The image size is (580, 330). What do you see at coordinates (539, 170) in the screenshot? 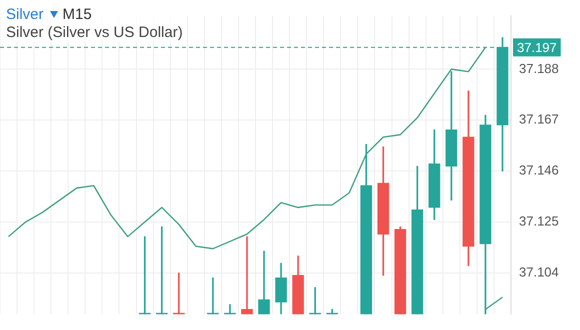
I see `y-tick-label: 37.146` at bounding box center [539, 170].